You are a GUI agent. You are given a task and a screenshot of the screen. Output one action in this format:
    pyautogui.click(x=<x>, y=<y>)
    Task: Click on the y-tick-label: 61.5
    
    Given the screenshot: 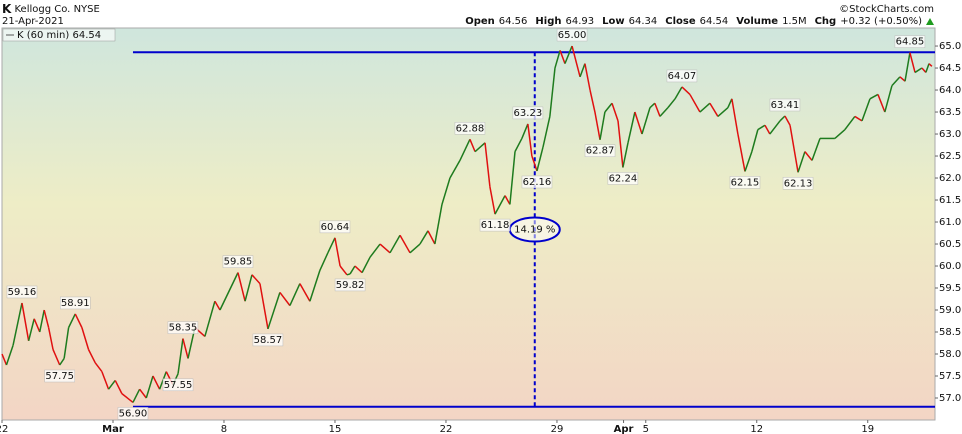 What is the action you would take?
    pyautogui.click(x=950, y=200)
    